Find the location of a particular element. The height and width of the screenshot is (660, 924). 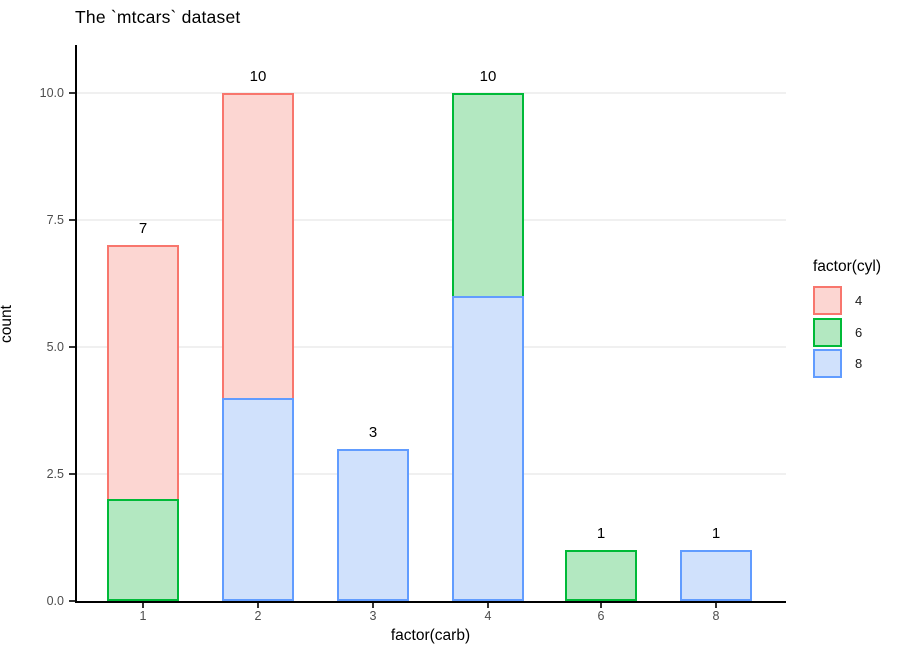

x-tick-label: 6 is located at coordinates (601, 616).